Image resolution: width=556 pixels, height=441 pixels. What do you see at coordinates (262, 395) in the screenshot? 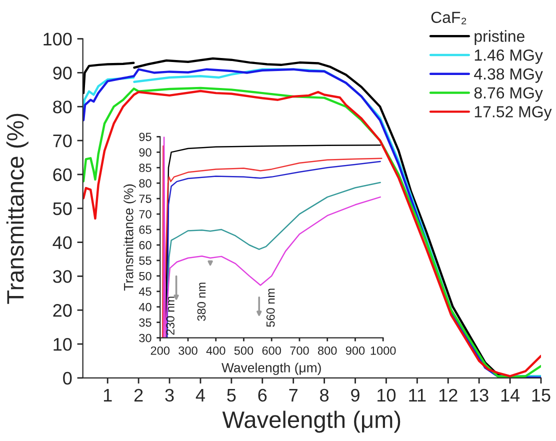
I see `x-tick-label: 6` at bounding box center [262, 395].